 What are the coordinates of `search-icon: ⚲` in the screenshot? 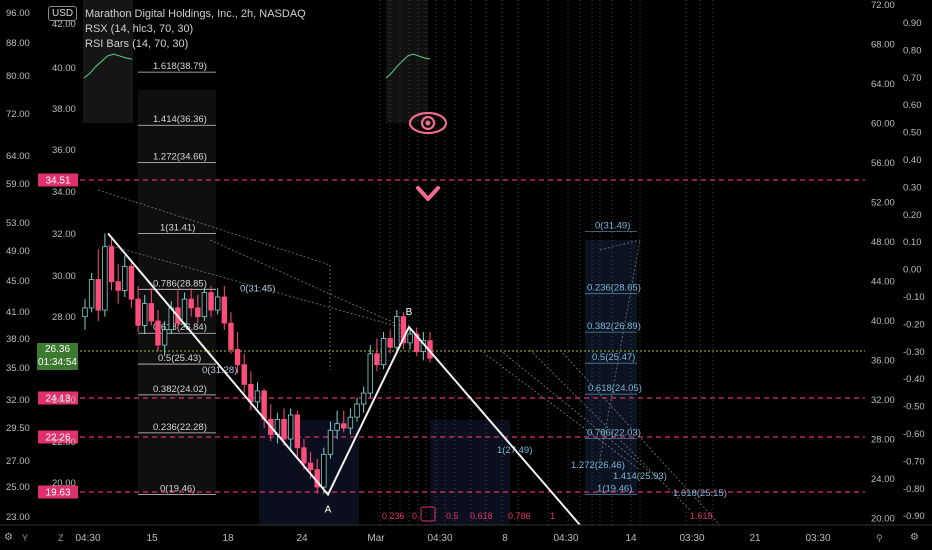 It's located at (879, 538).